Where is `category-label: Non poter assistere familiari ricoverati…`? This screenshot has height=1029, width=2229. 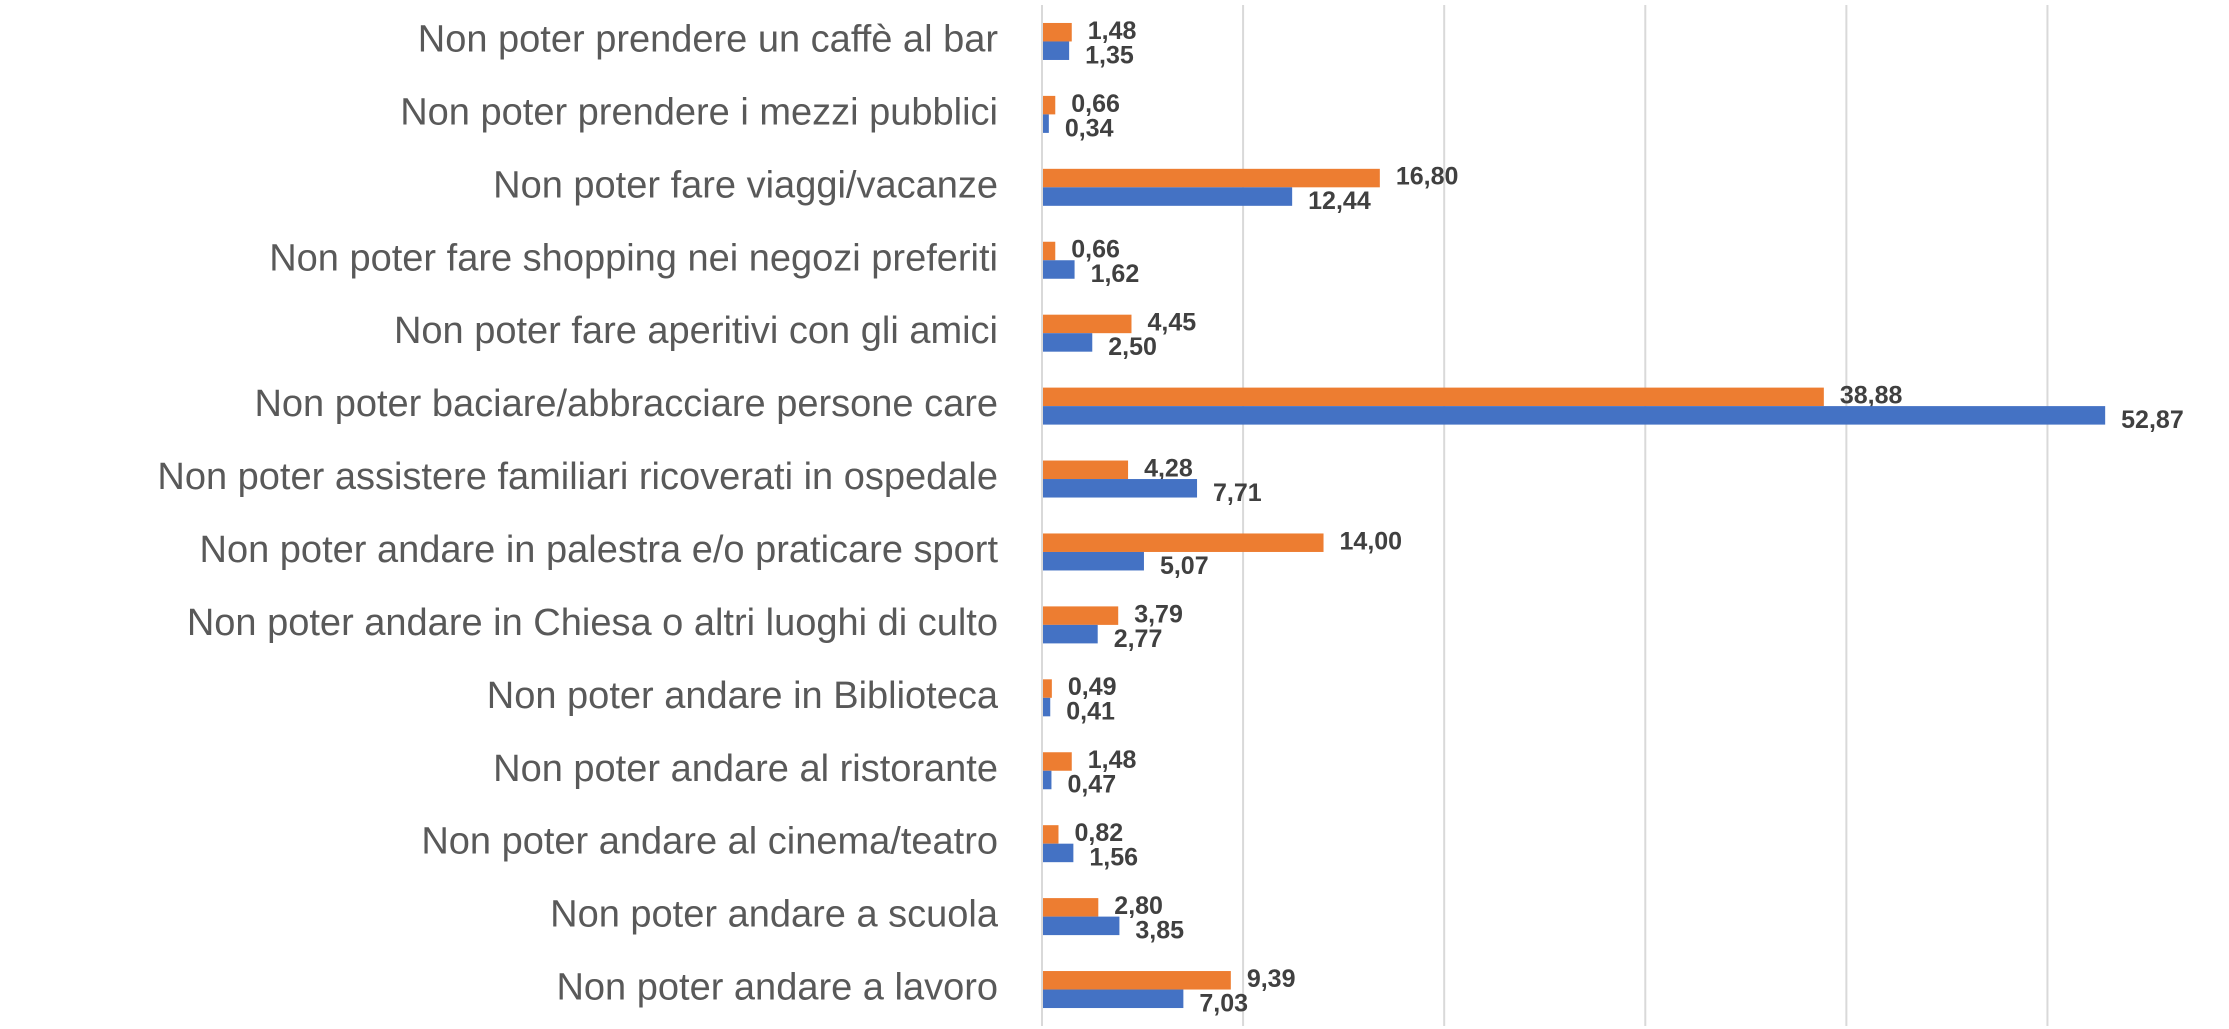
category-label: Non poter assistere familiari ricoverati… is located at coordinates (577, 477).